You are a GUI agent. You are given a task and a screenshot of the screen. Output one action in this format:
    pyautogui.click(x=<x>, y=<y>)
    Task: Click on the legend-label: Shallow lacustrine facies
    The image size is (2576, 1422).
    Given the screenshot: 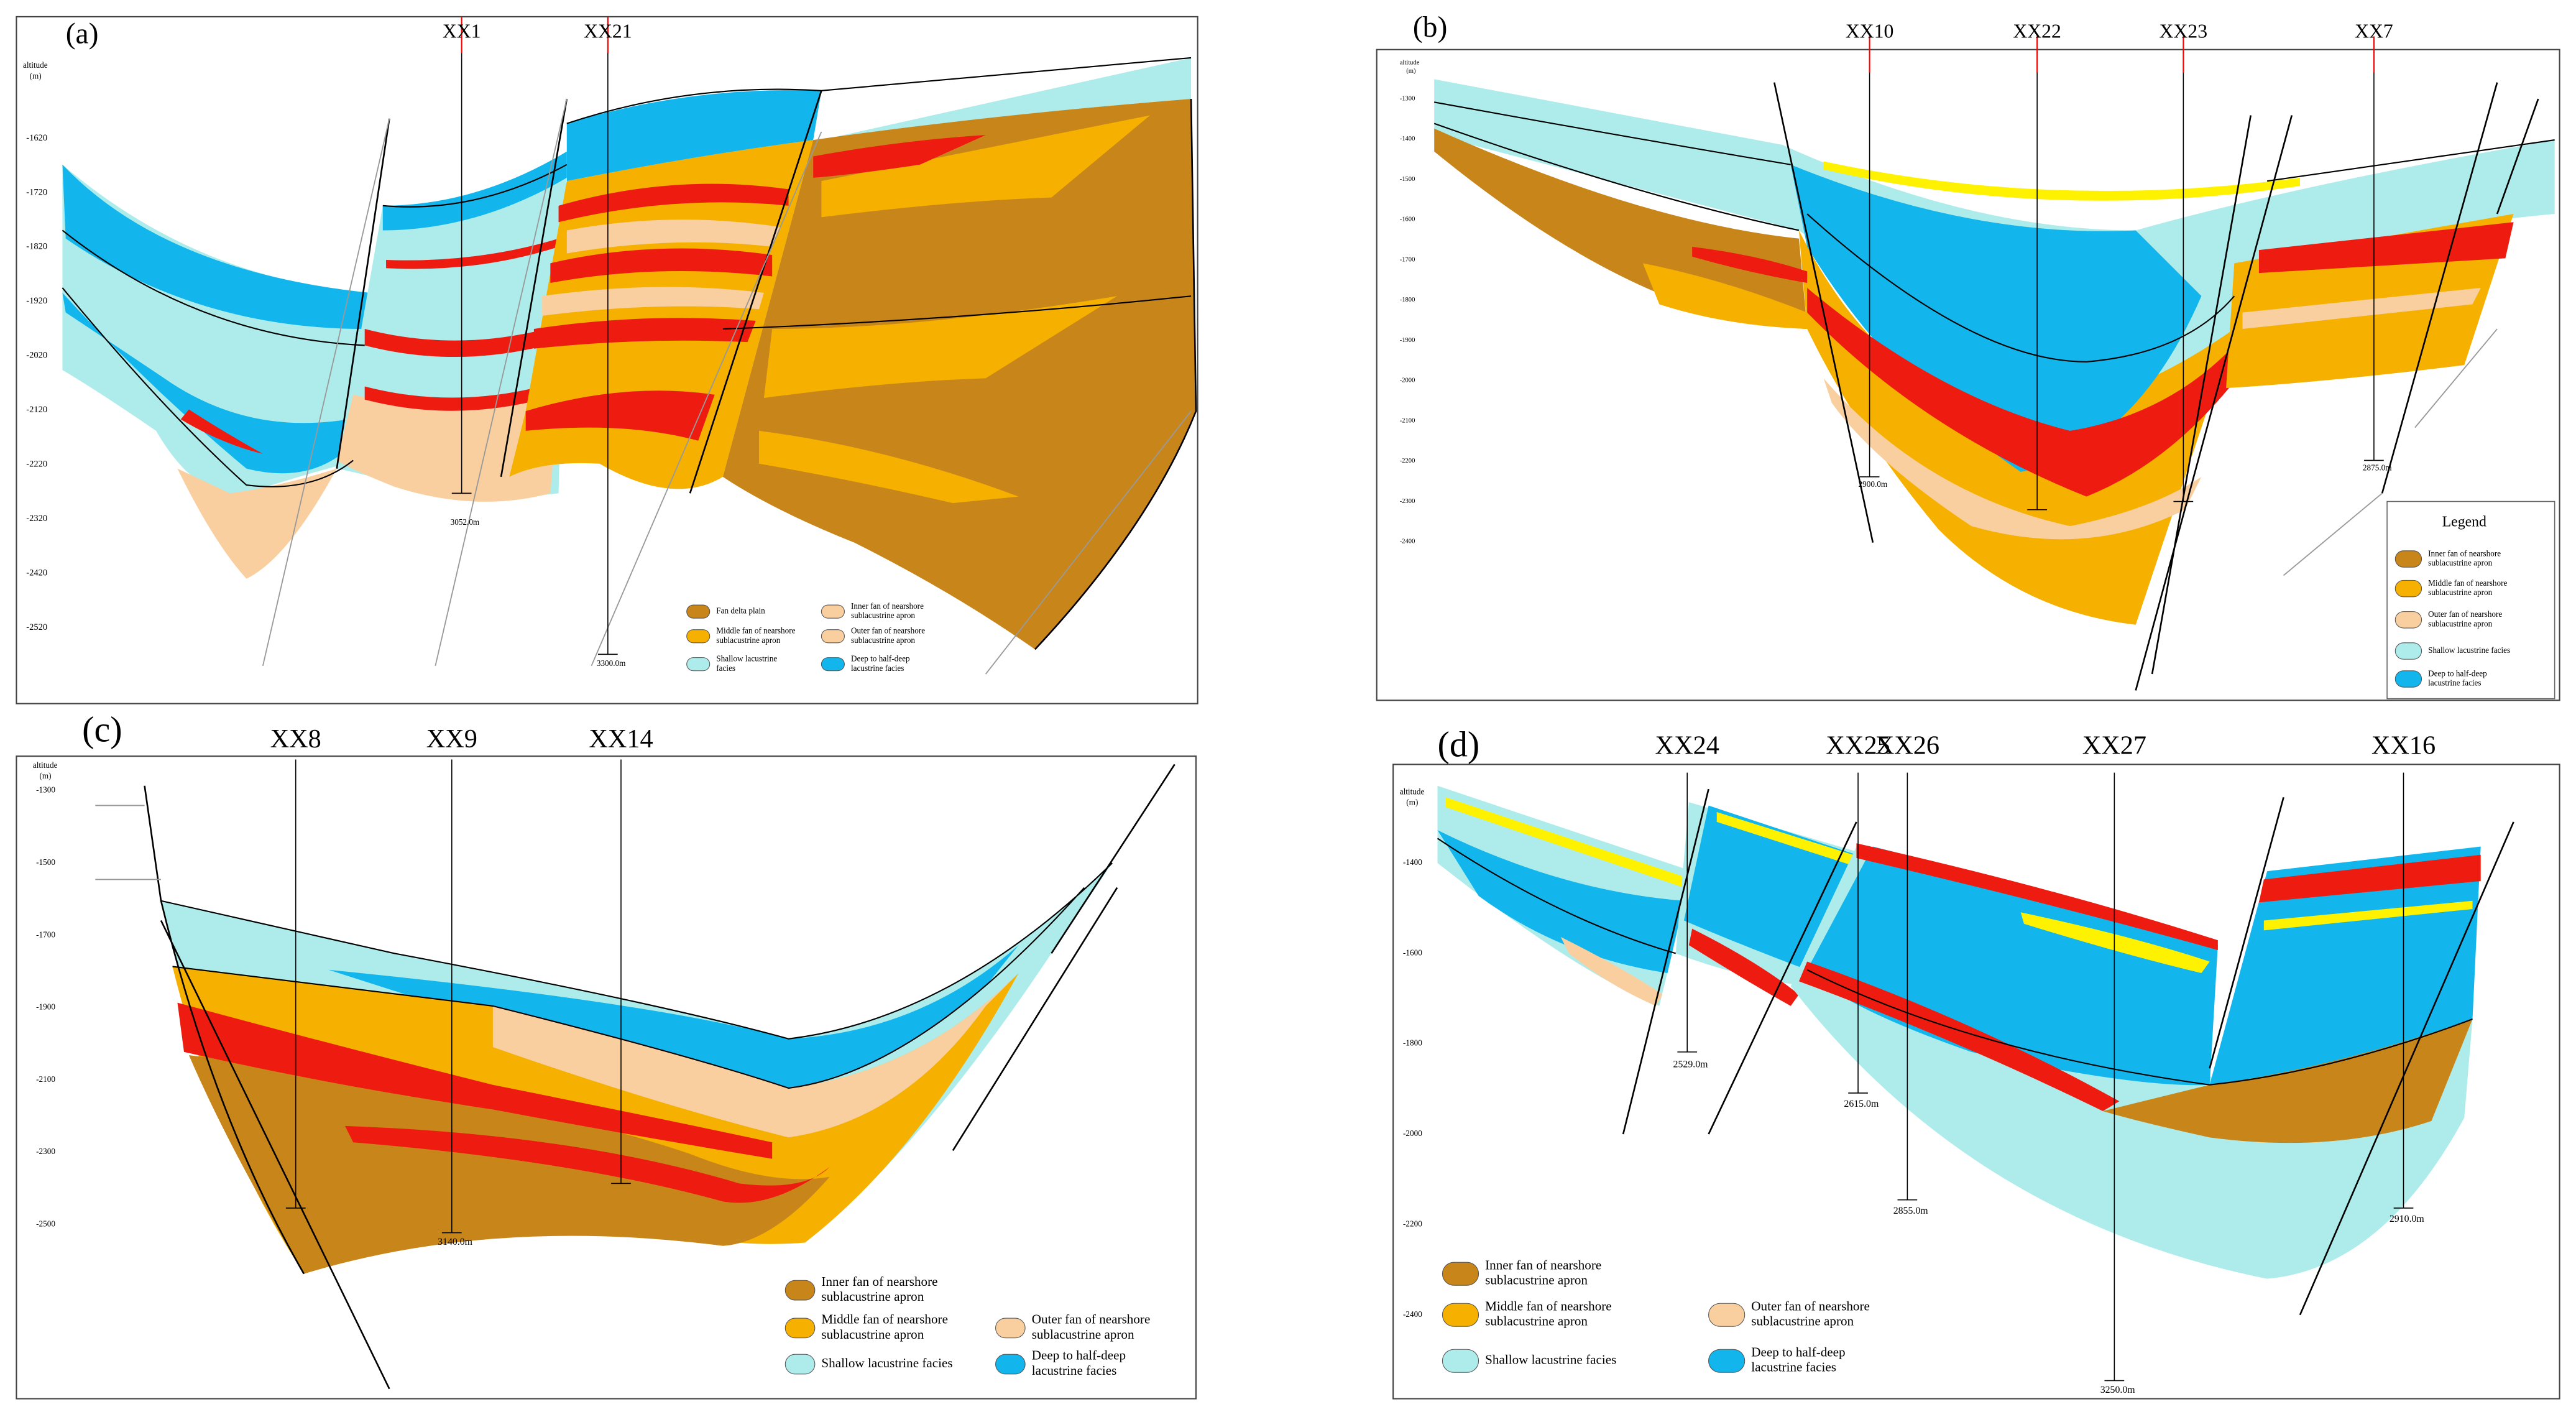 What is the action you would take?
    pyautogui.click(x=886, y=1362)
    